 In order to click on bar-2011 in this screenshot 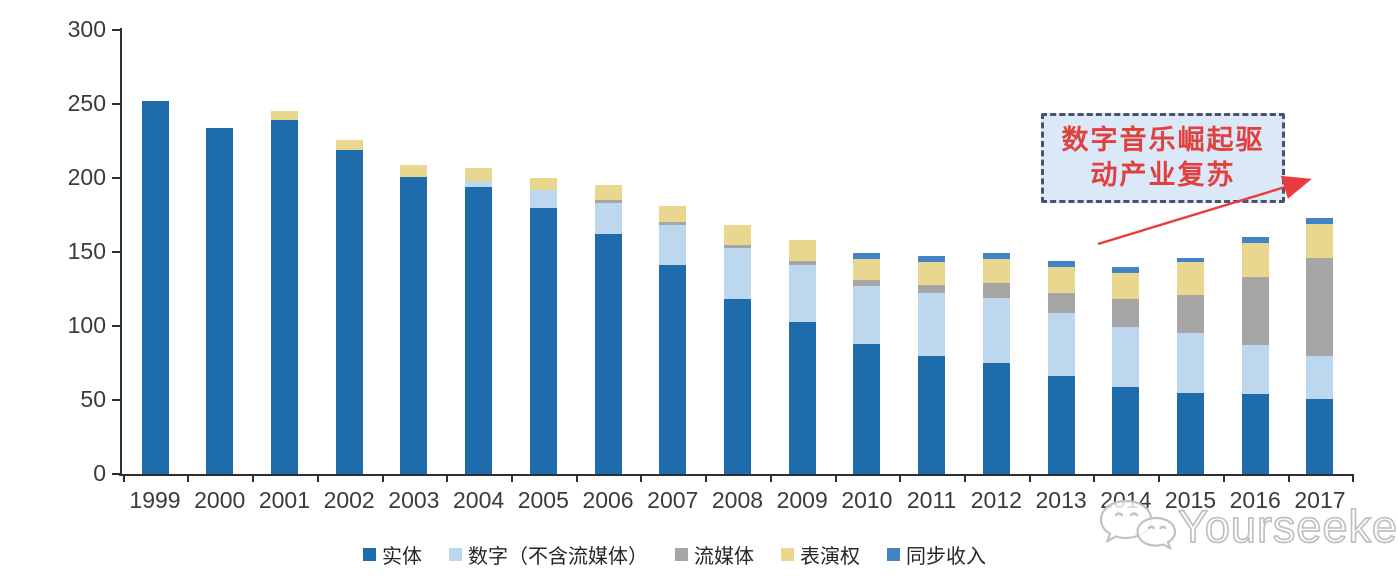, I will do `click(932, 237)`.